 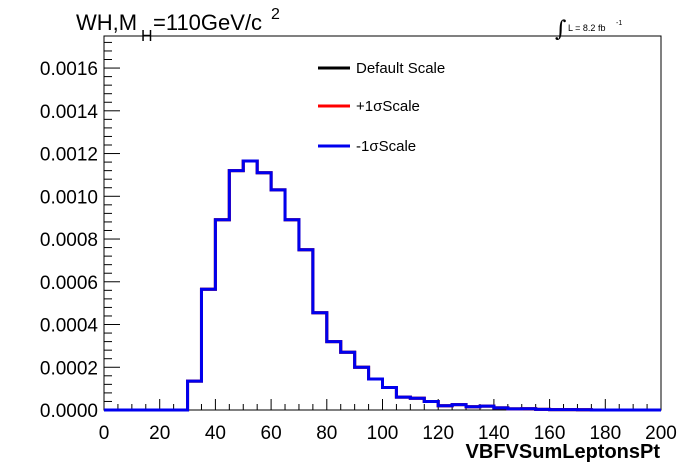 I want to click on y-tick-label: 0.0016, so click(x=69, y=69).